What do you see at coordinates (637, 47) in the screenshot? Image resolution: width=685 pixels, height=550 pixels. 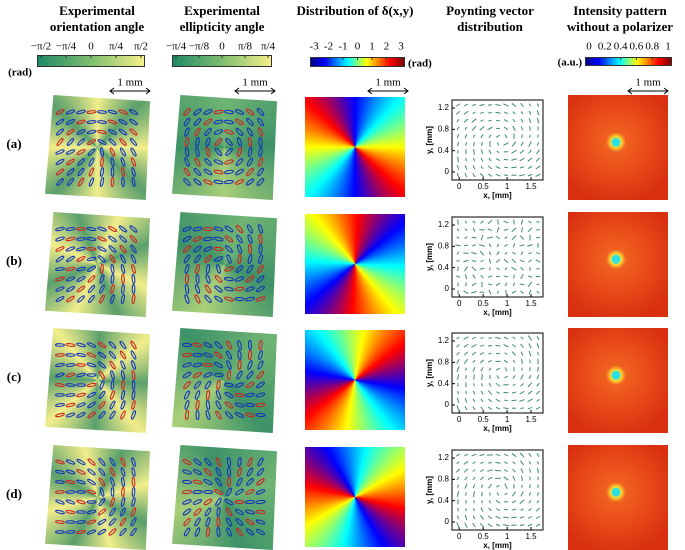 I see `colorbar-tick-label: 0.6` at bounding box center [637, 47].